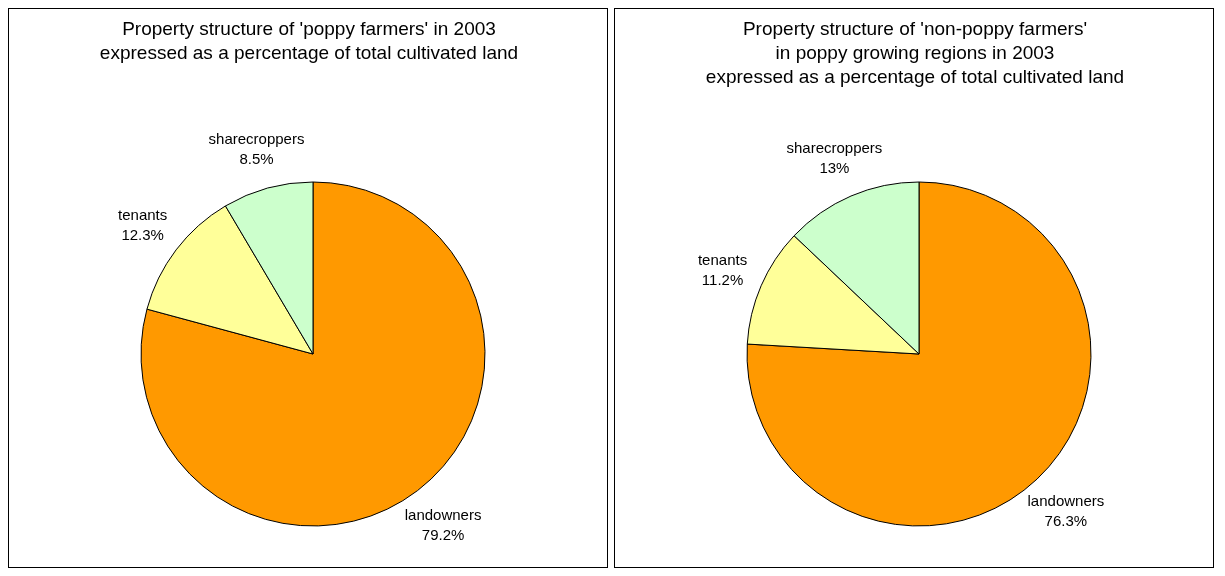 This screenshot has width=1225, height=576. I want to click on chart-title: Property structure of 'poppy farmers' in 2003 expressed as a percentage of total cultivated land, so click(309, 41).